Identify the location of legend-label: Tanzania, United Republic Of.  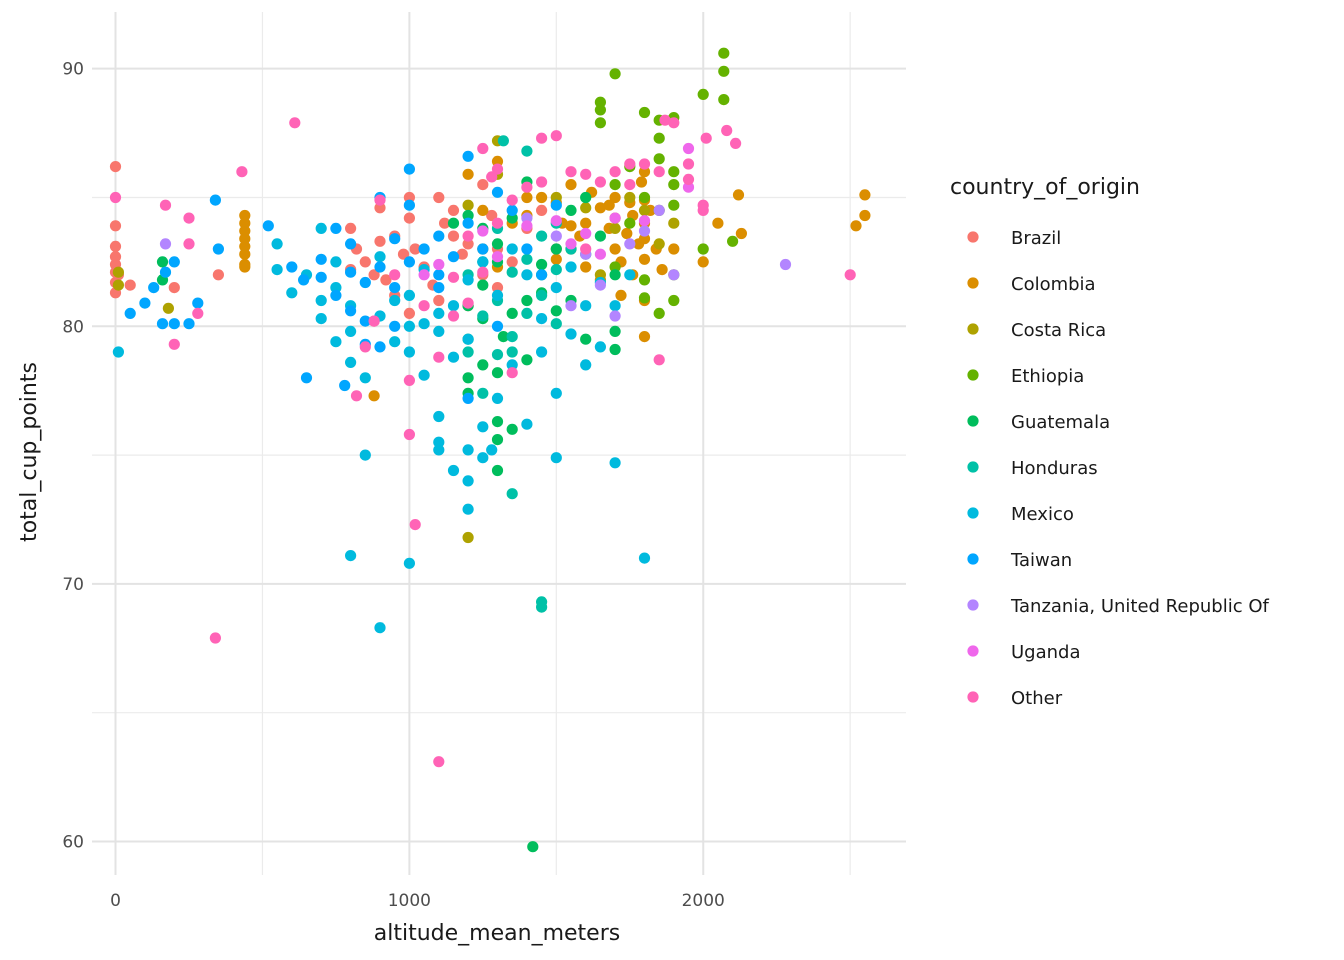
(1139, 606).